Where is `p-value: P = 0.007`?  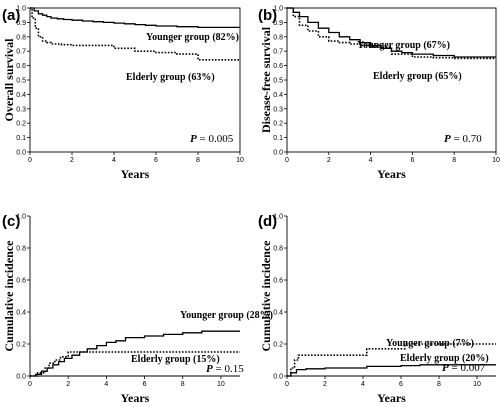
p-value: P = 0.007 is located at coordinates (464, 368).